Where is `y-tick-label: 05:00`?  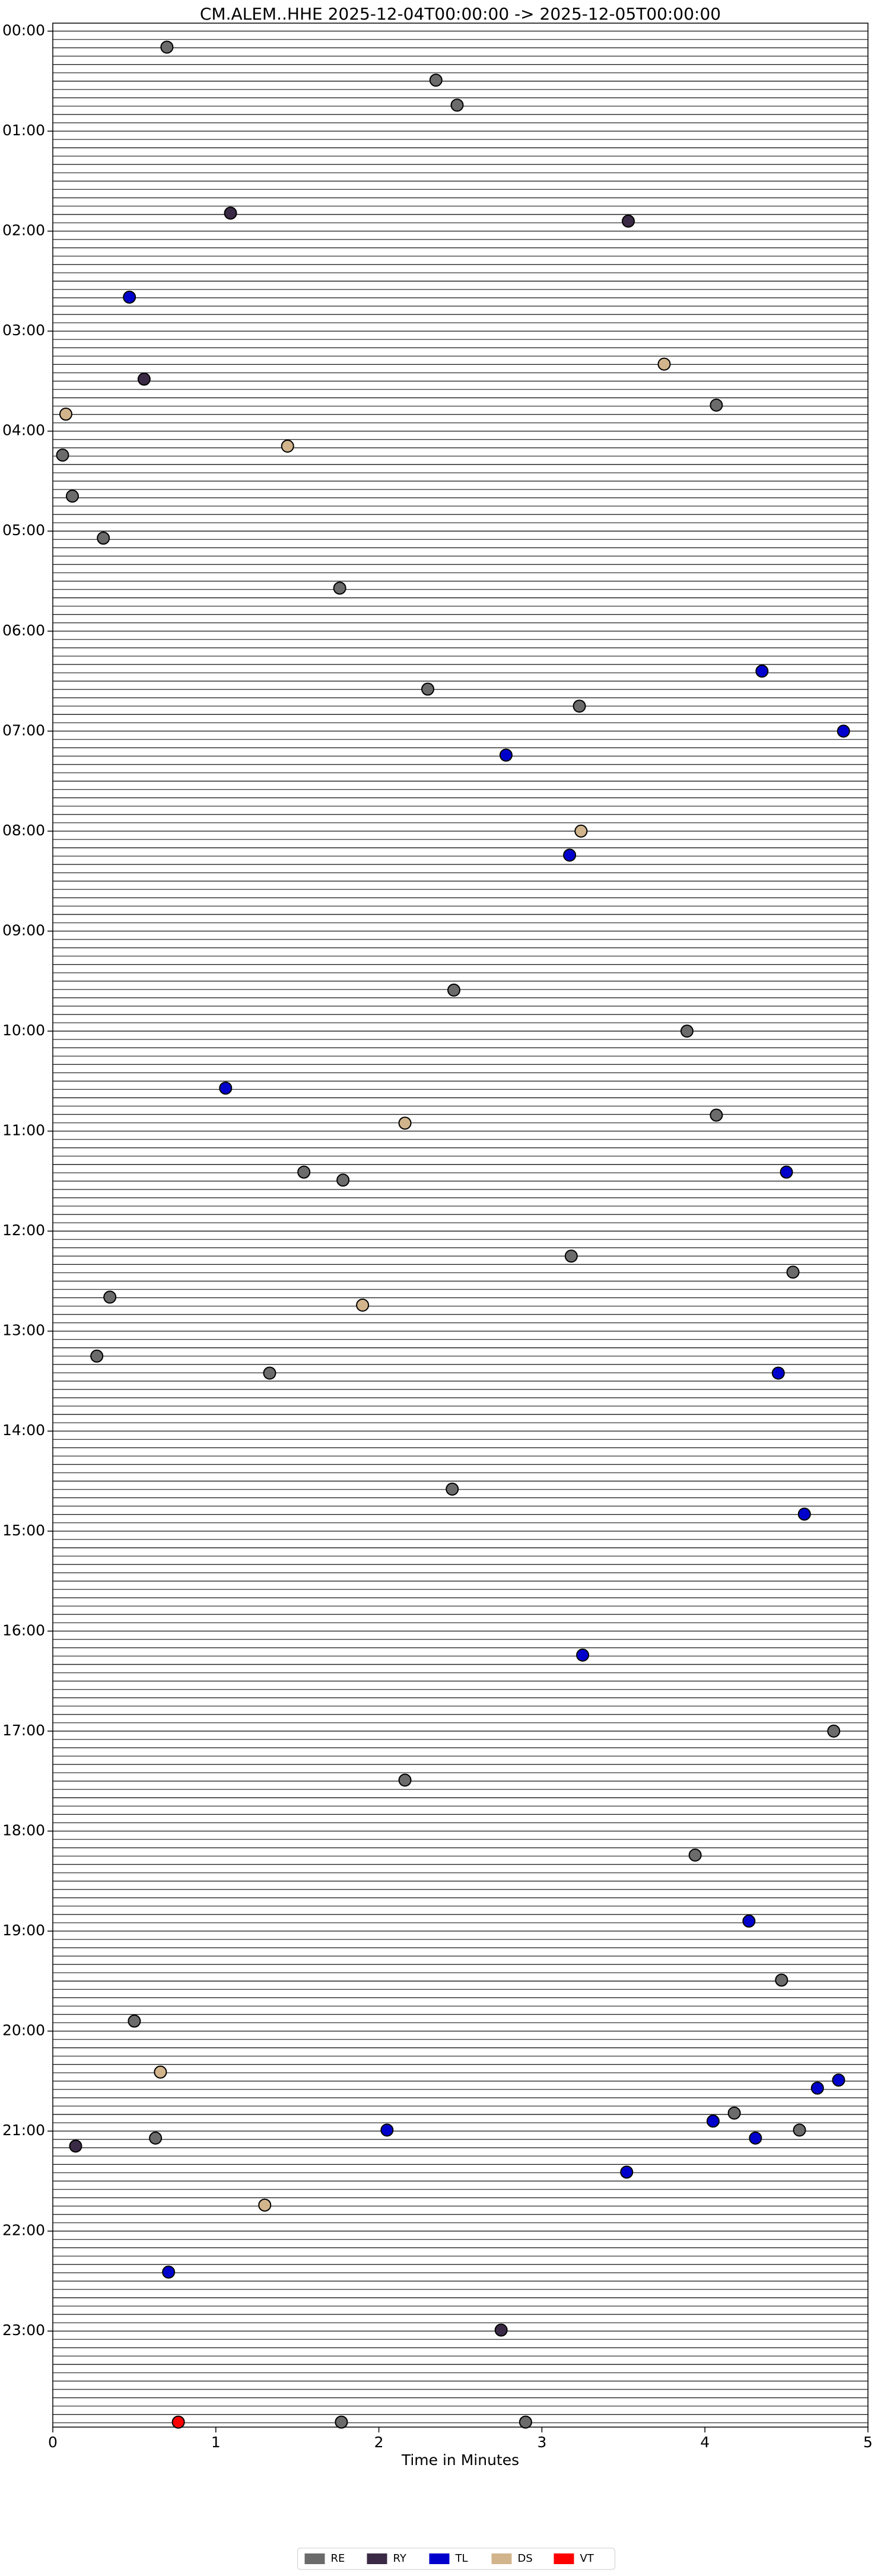
y-tick-label: 05:00 is located at coordinates (24, 530).